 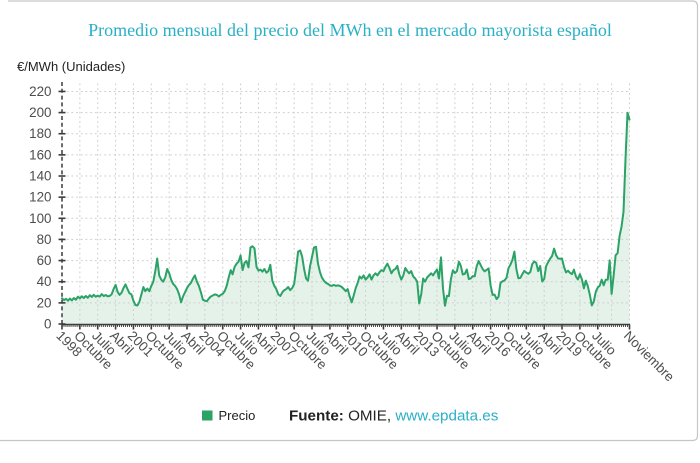 What do you see at coordinates (40, 197) in the screenshot?
I see `svg-text: 120` at bounding box center [40, 197].